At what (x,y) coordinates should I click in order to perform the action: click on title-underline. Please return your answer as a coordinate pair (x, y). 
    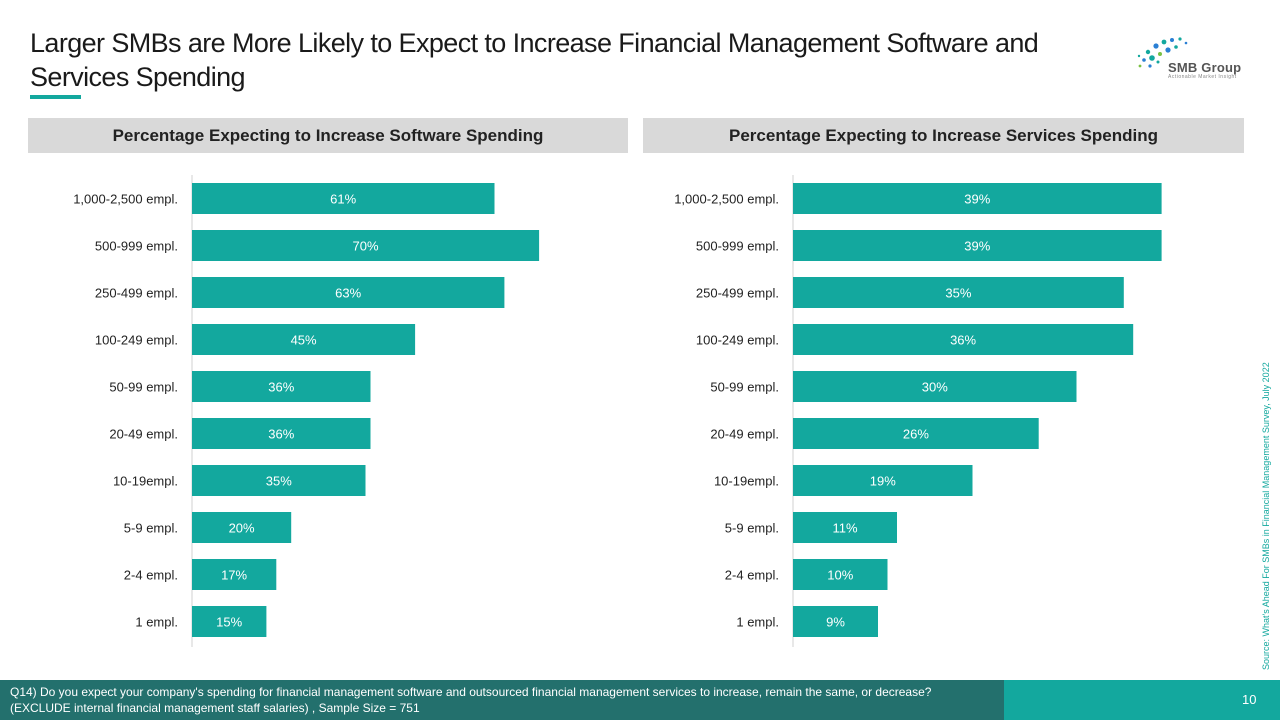
    Looking at the image, I should click on (55, 97).